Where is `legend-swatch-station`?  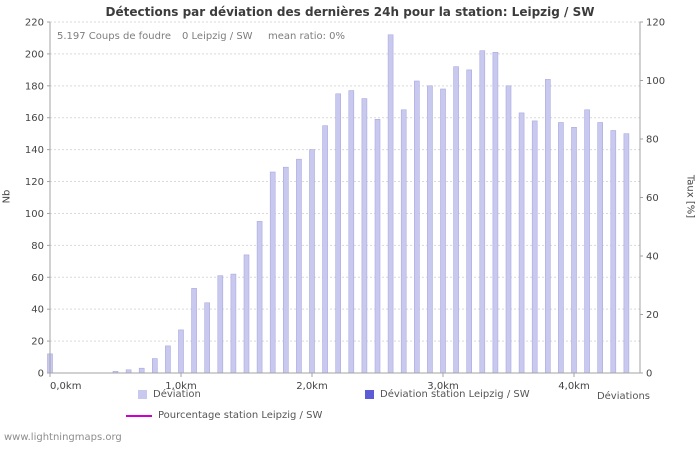
legend-swatch-station is located at coordinates (369, 394).